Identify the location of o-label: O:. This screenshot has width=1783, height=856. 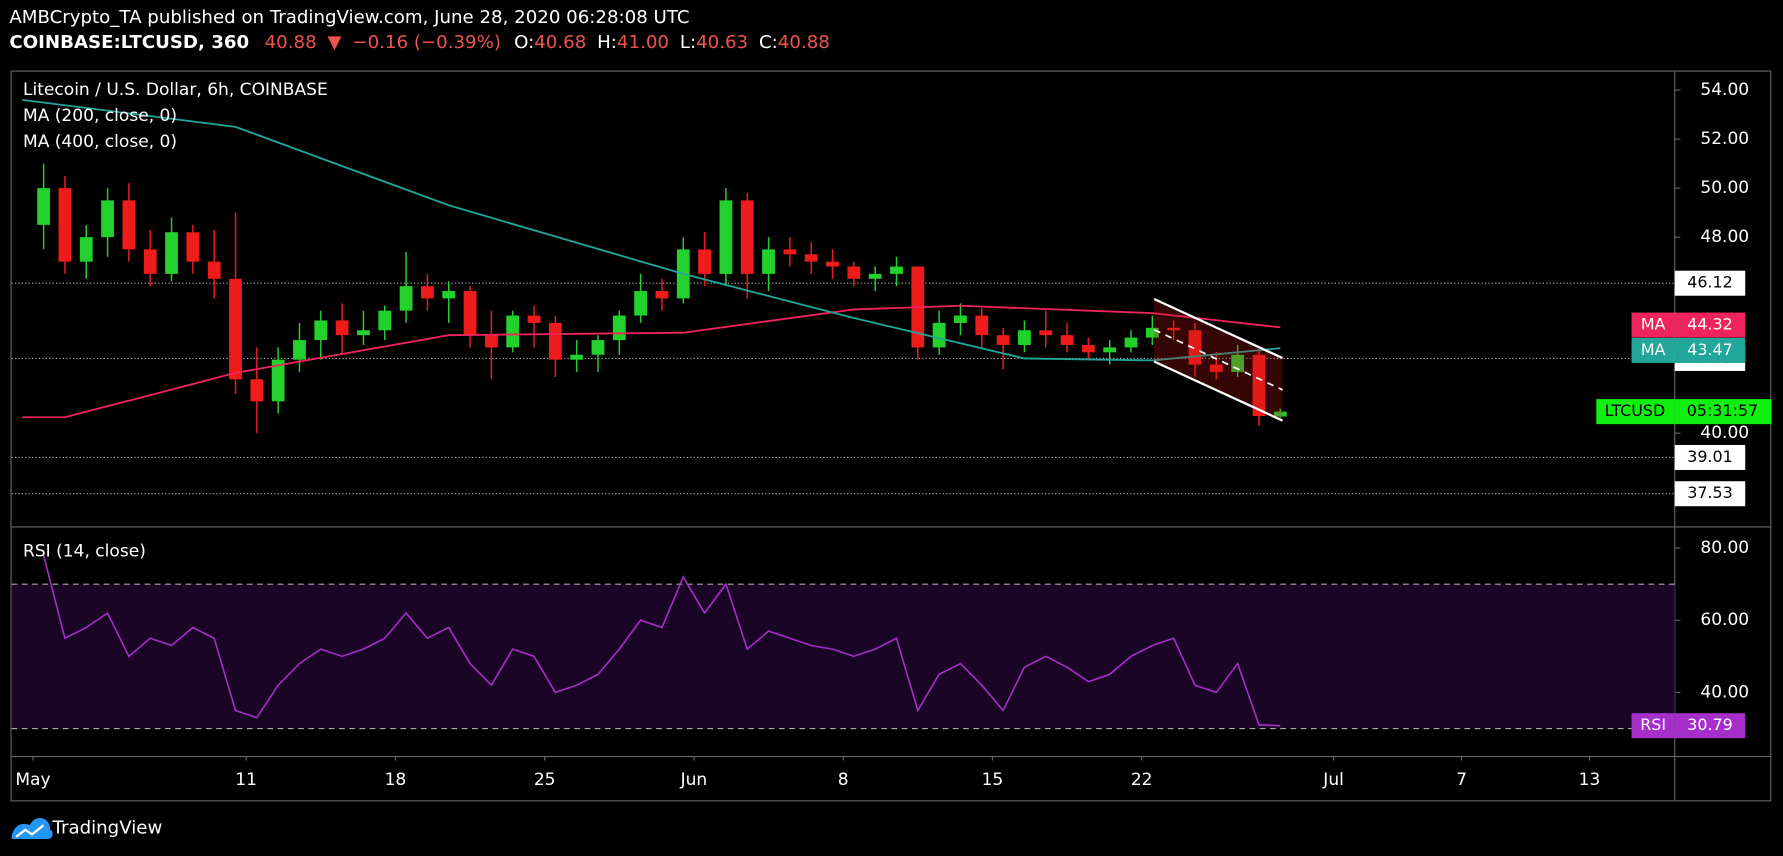
(524, 42).